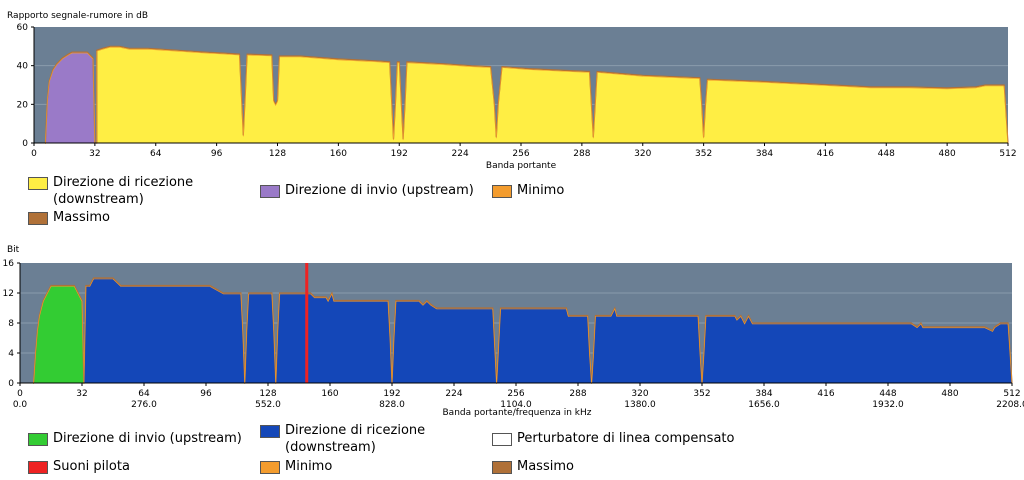 The height and width of the screenshot is (480, 1024). Describe the element at coordinates (340, 466) in the screenshot. I see `bits-legend-minimum: Minimo` at that location.